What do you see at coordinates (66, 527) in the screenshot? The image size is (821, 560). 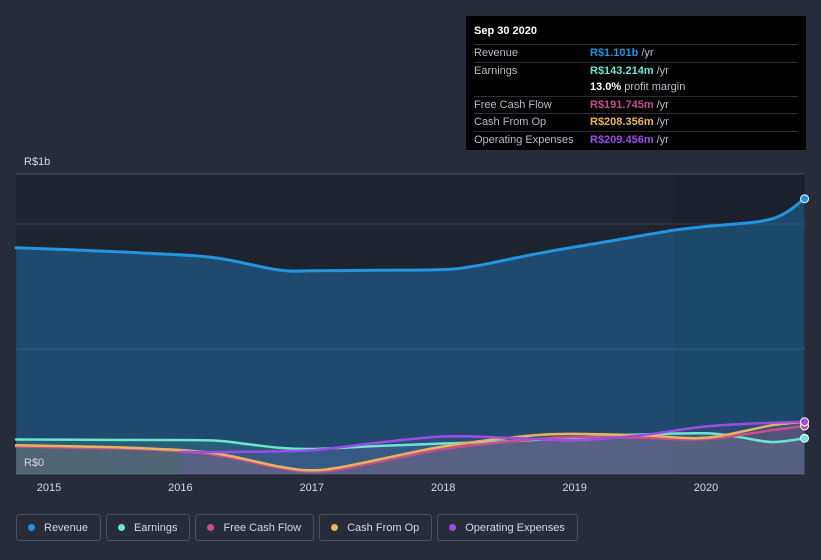 I see `legend-label: Revenue` at bounding box center [66, 527].